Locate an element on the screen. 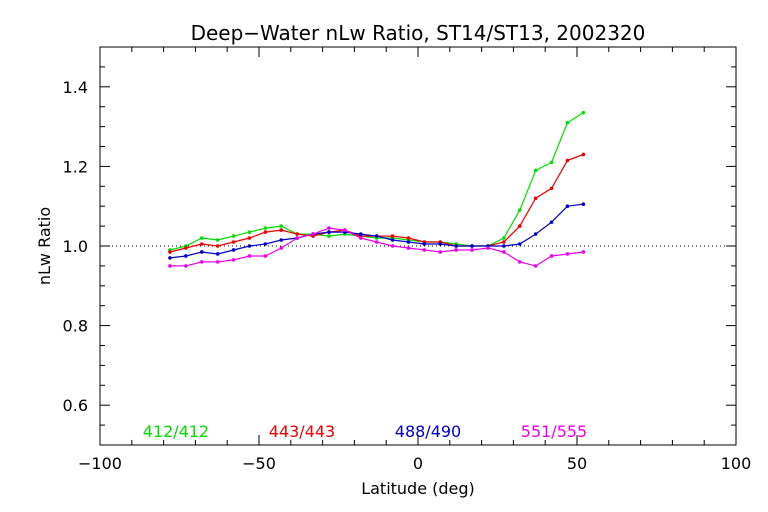  legend-label: 412/412 is located at coordinates (176, 431).